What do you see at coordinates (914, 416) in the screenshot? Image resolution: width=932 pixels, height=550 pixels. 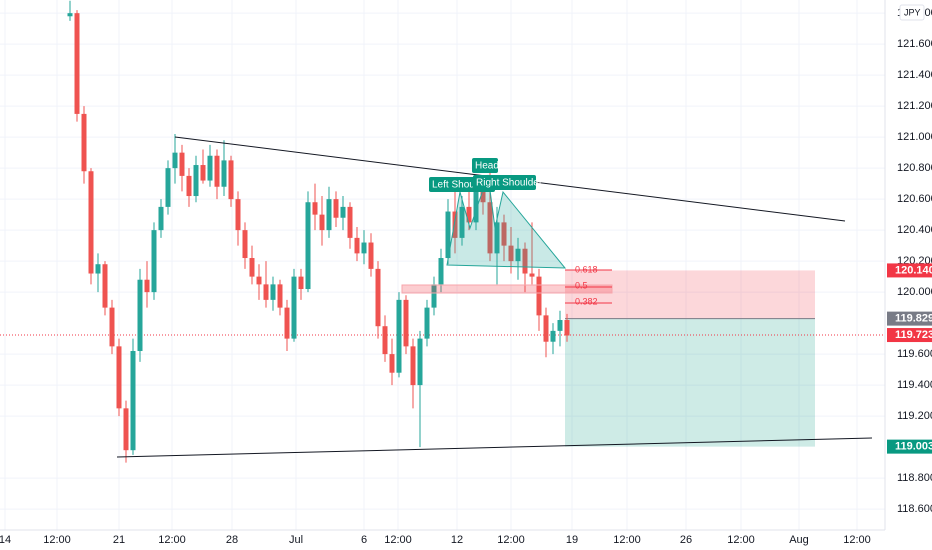 I see `y-tick-label: 119.200` at bounding box center [914, 416].